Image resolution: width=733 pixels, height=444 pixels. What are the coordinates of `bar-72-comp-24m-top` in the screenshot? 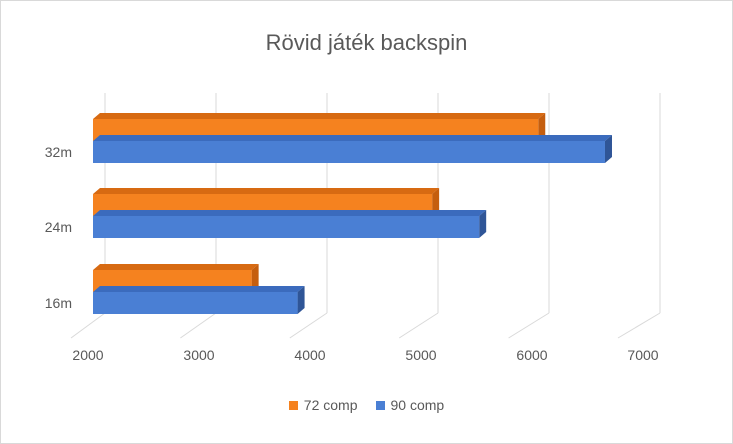 It's located at (266, 191).